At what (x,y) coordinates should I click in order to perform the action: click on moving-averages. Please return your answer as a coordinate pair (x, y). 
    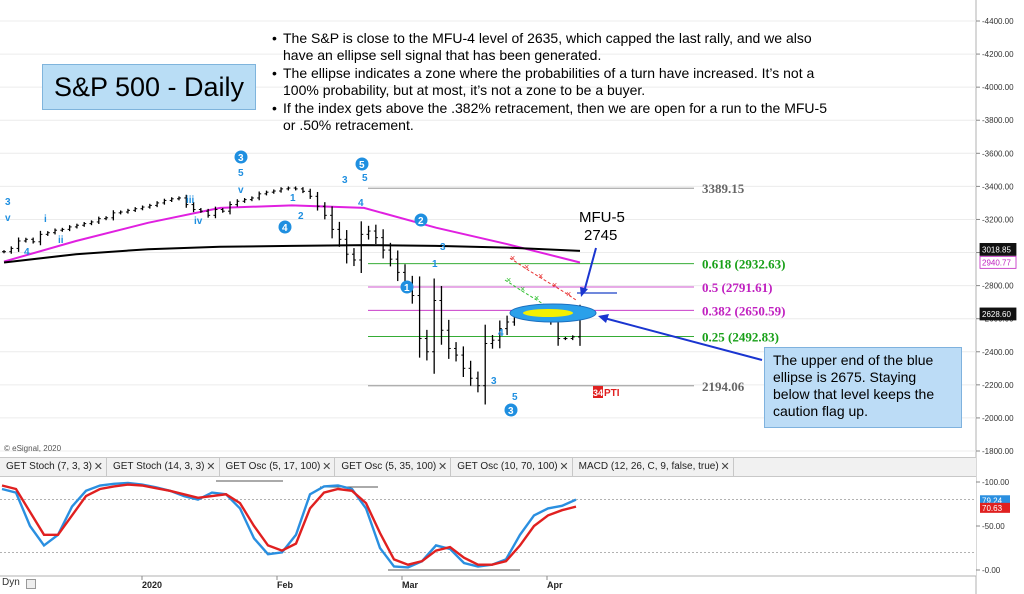
    Looking at the image, I should click on (292, 234).